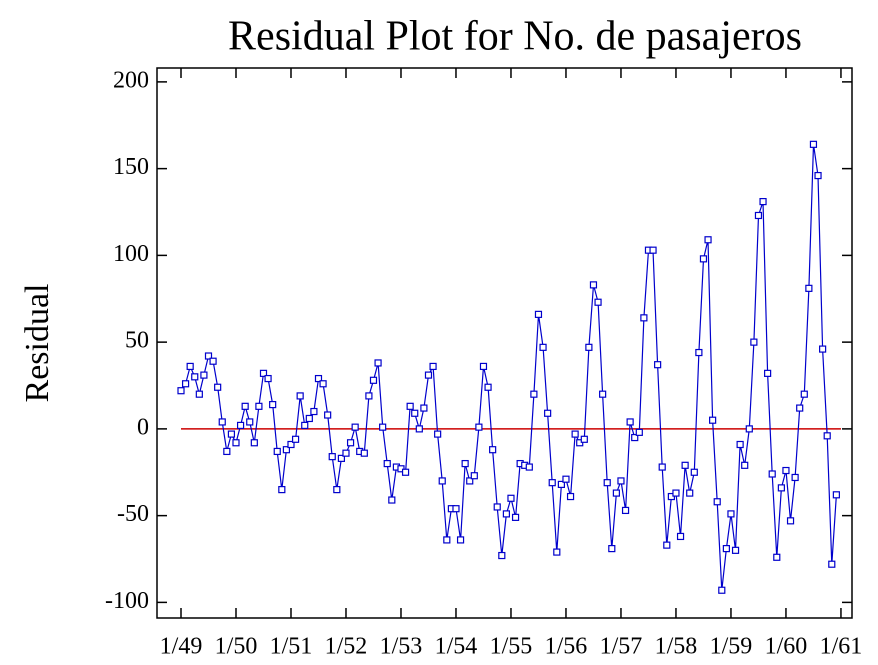 The image size is (878, 665). What do you see at coordinates (291, 647) in the screenshot?
I see `x-tick-label: 1/51` at bounding box center [291, 647].